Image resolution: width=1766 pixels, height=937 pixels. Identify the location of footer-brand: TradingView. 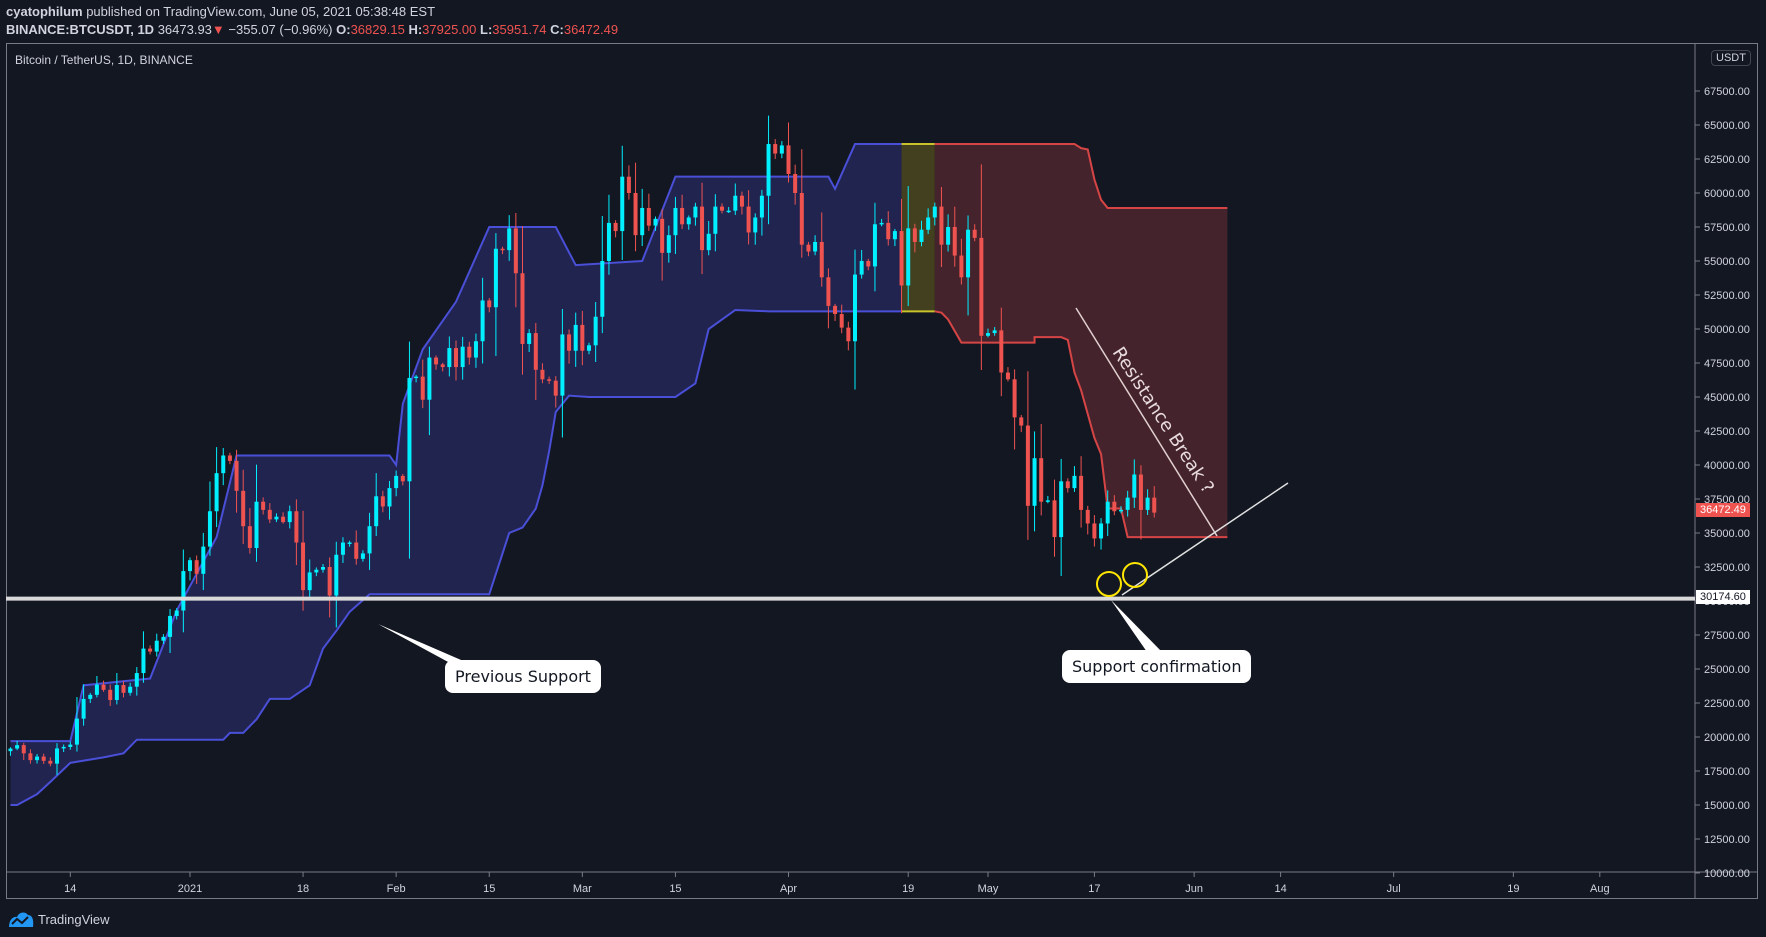
(59, 919).